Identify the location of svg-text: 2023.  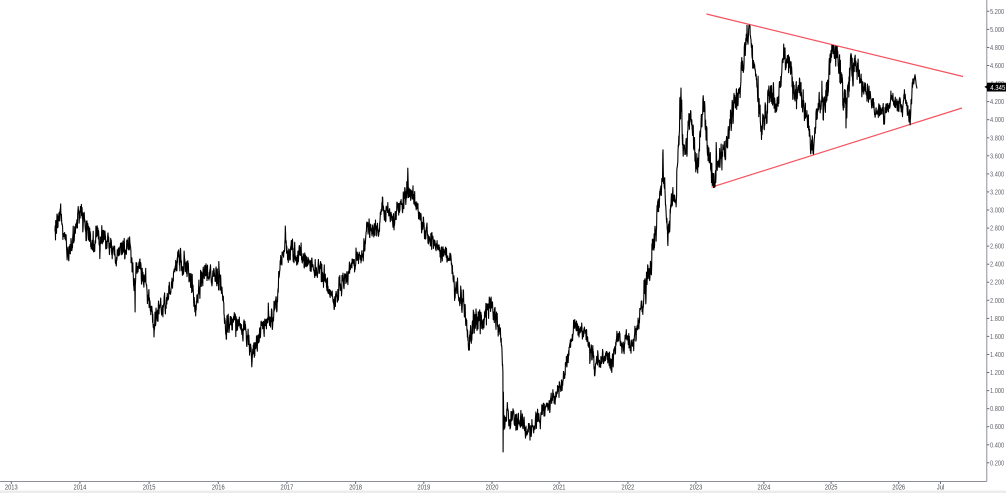
(696, 487).